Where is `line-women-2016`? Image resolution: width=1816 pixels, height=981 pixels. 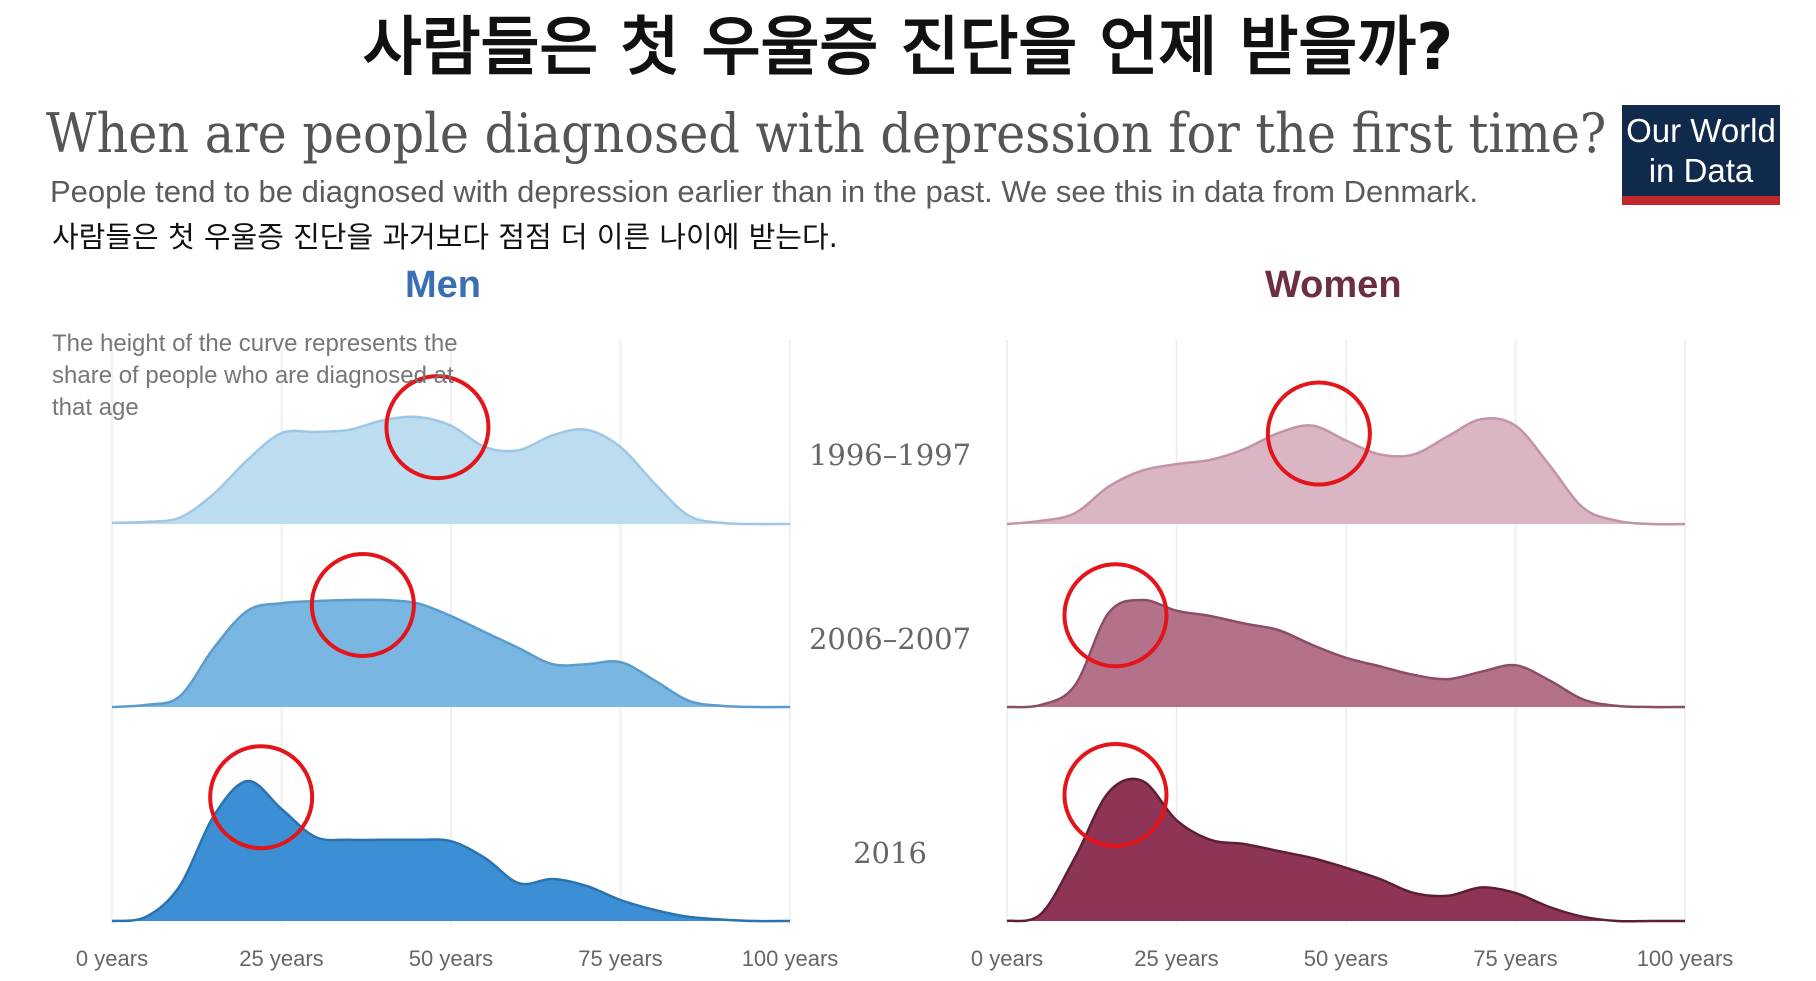 line-women-2016 is located at coordinates (1345, 850).